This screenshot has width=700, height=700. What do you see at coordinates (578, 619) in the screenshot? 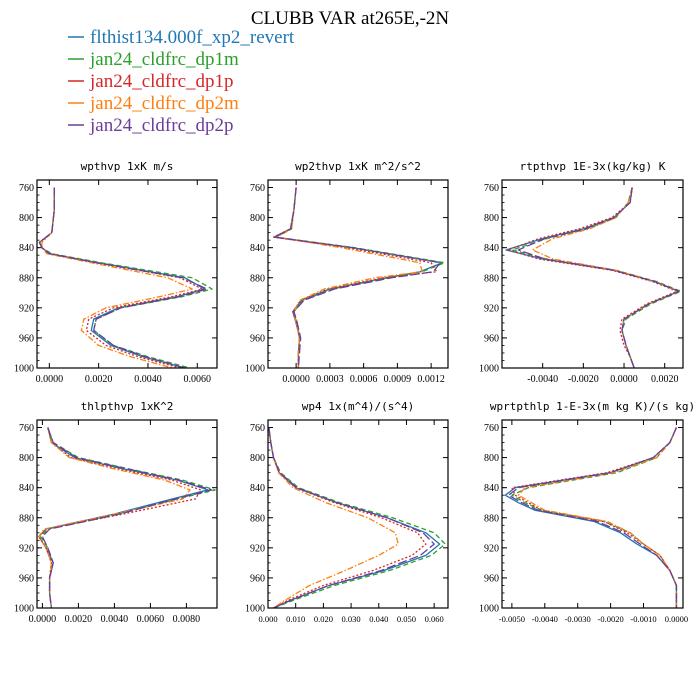
I see `x-tick-label: -0.0030` at bounding box center [578, 619].